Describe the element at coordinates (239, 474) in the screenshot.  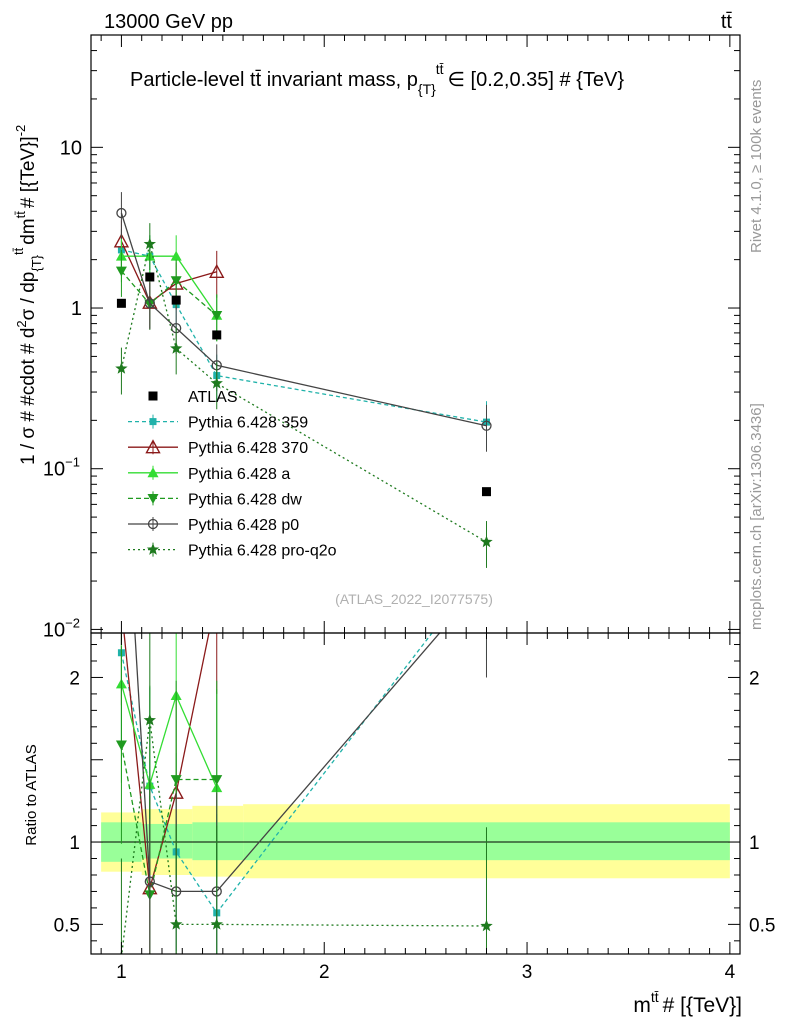
I see `legend-label: Pythia 6.428 a` at that location.